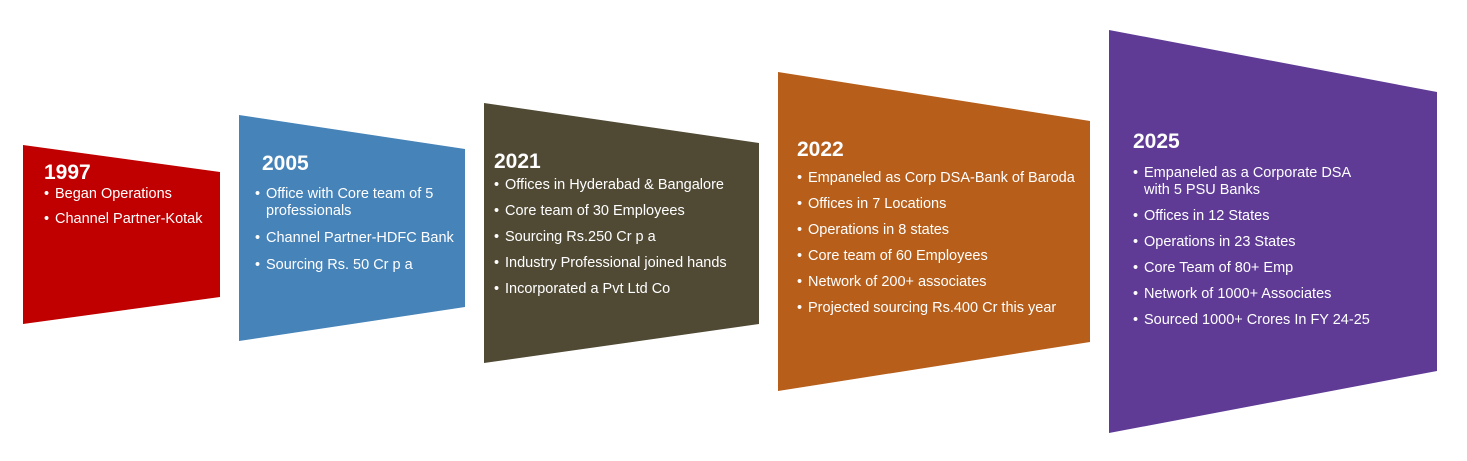 The width and height of the screenshot is (1467, 461). What do you see at coordinates (1263, 320) in the screenshot?
I see `list-item: Sourced 1000+ Crores In FY 24-25` at bounding box center [1263, 320].